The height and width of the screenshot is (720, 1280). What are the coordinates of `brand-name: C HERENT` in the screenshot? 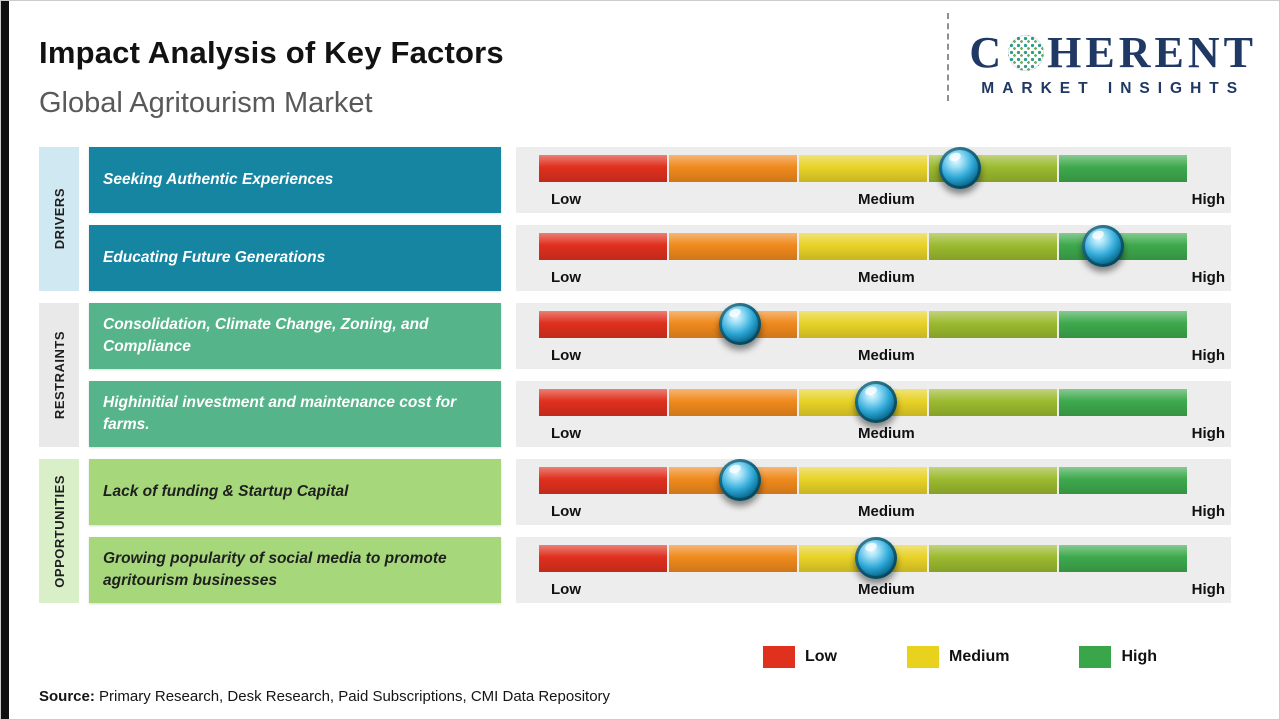 It's located at (1113, 53).